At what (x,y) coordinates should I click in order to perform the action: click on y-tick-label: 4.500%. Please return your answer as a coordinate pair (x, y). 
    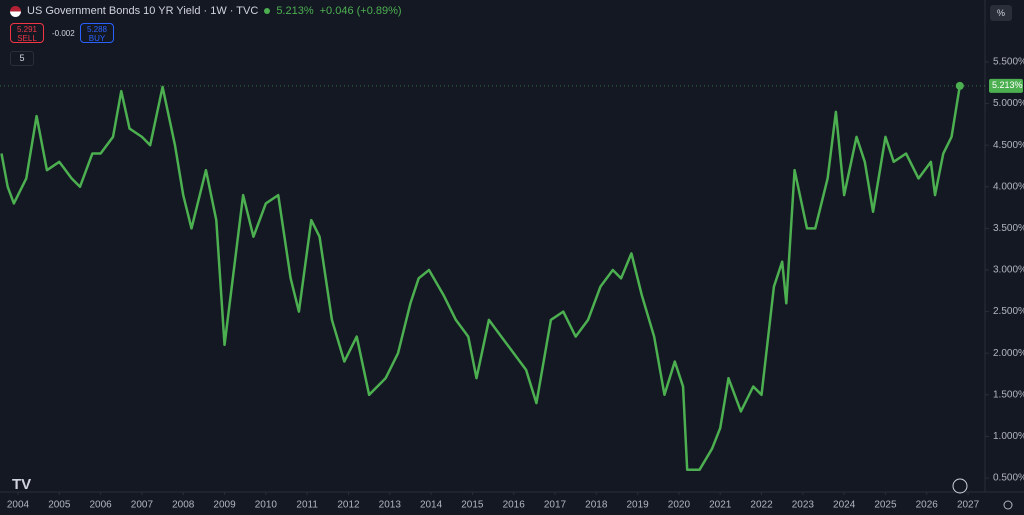
    Looking at the image, I should click on (1008, 145).